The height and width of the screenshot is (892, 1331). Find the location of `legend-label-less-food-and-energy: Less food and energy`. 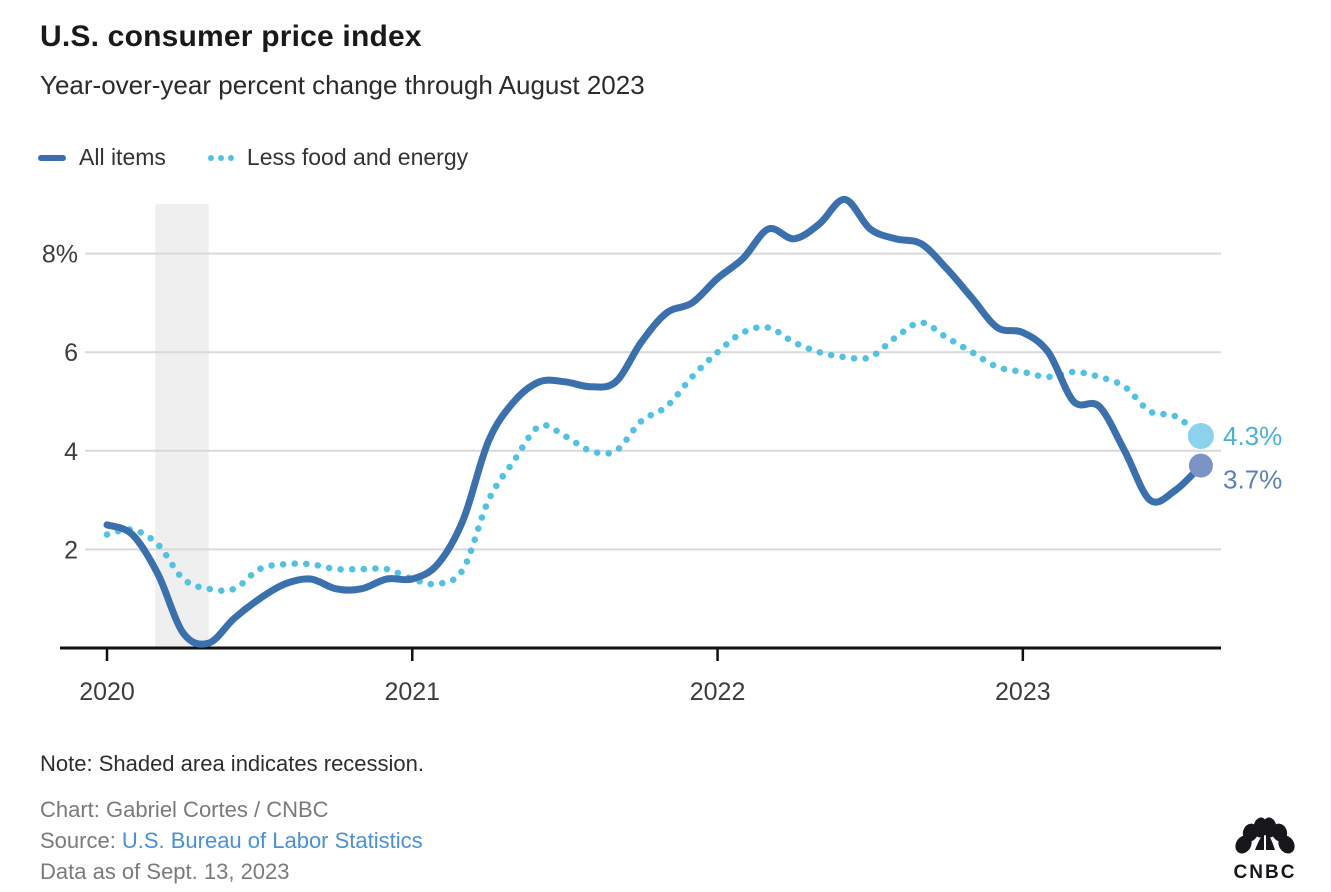

legend-label-less-food-and-energy: Less food and energy is located at coordinates (357, 157).